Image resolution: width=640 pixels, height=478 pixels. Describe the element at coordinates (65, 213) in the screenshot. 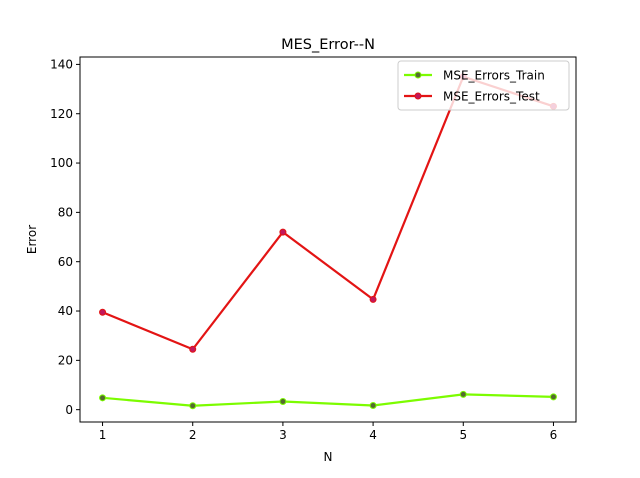

I see `y-tick-label: 80` at that location.